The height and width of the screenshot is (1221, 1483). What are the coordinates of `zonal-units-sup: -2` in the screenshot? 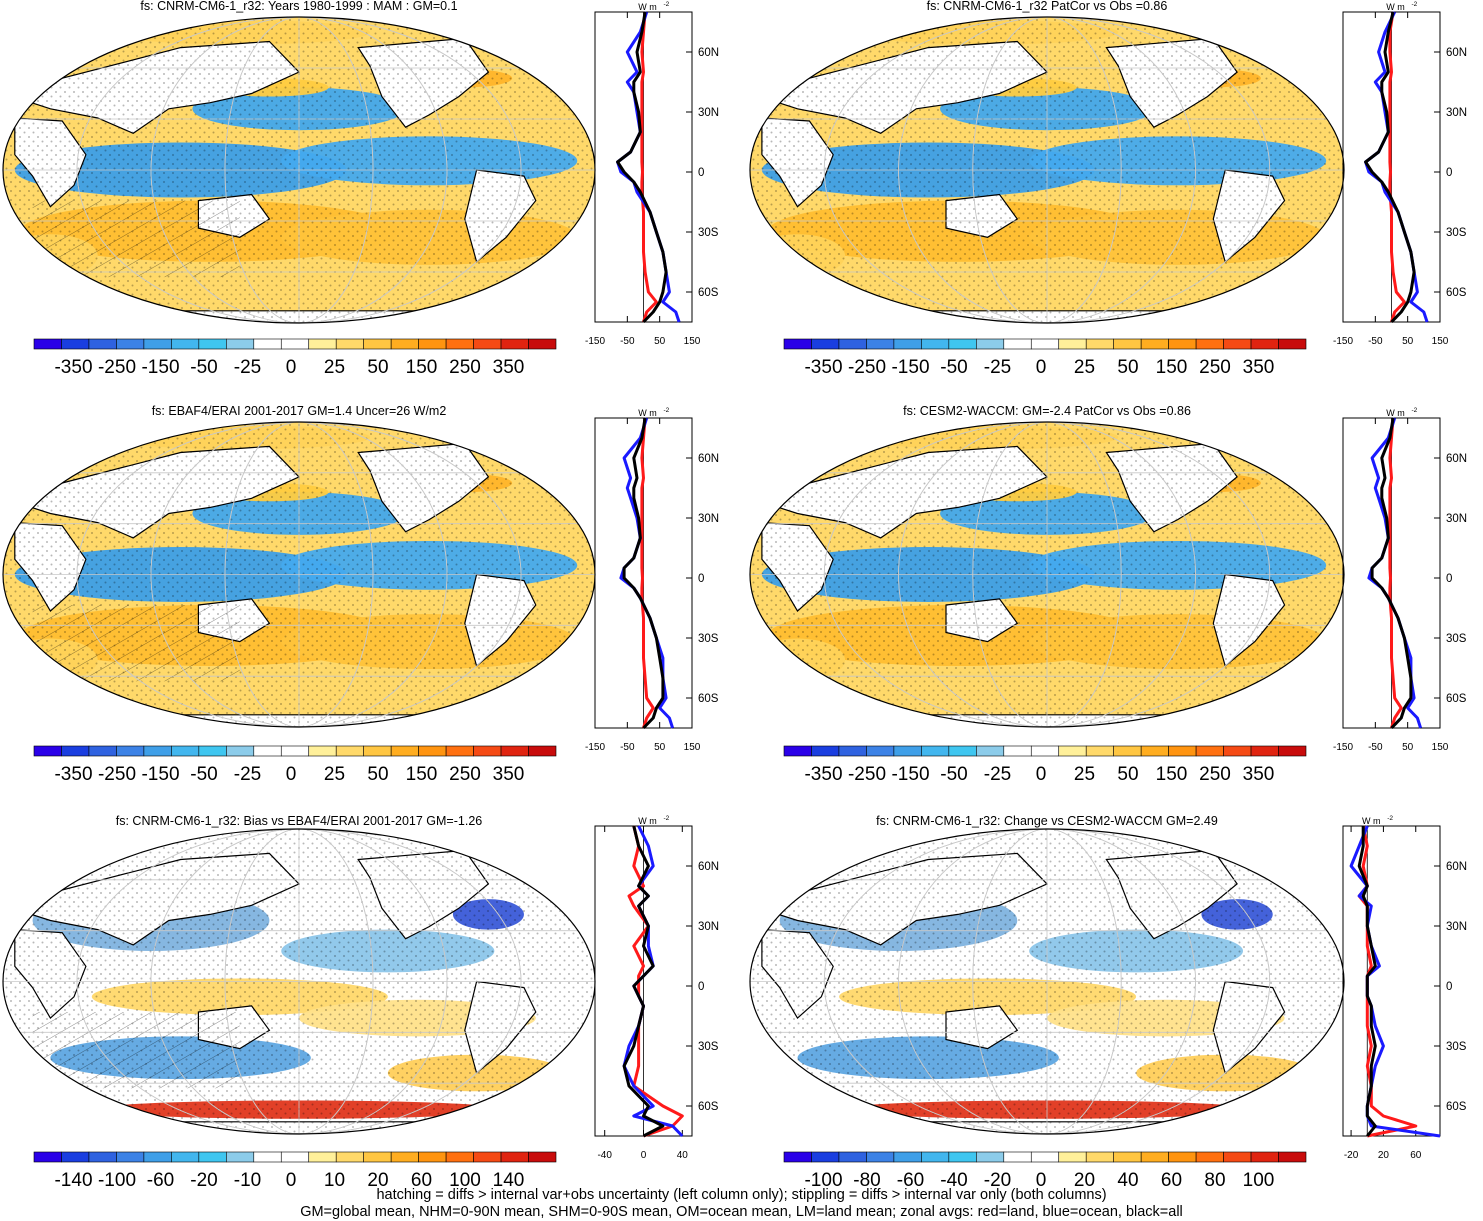 It's located at (1415, 410).